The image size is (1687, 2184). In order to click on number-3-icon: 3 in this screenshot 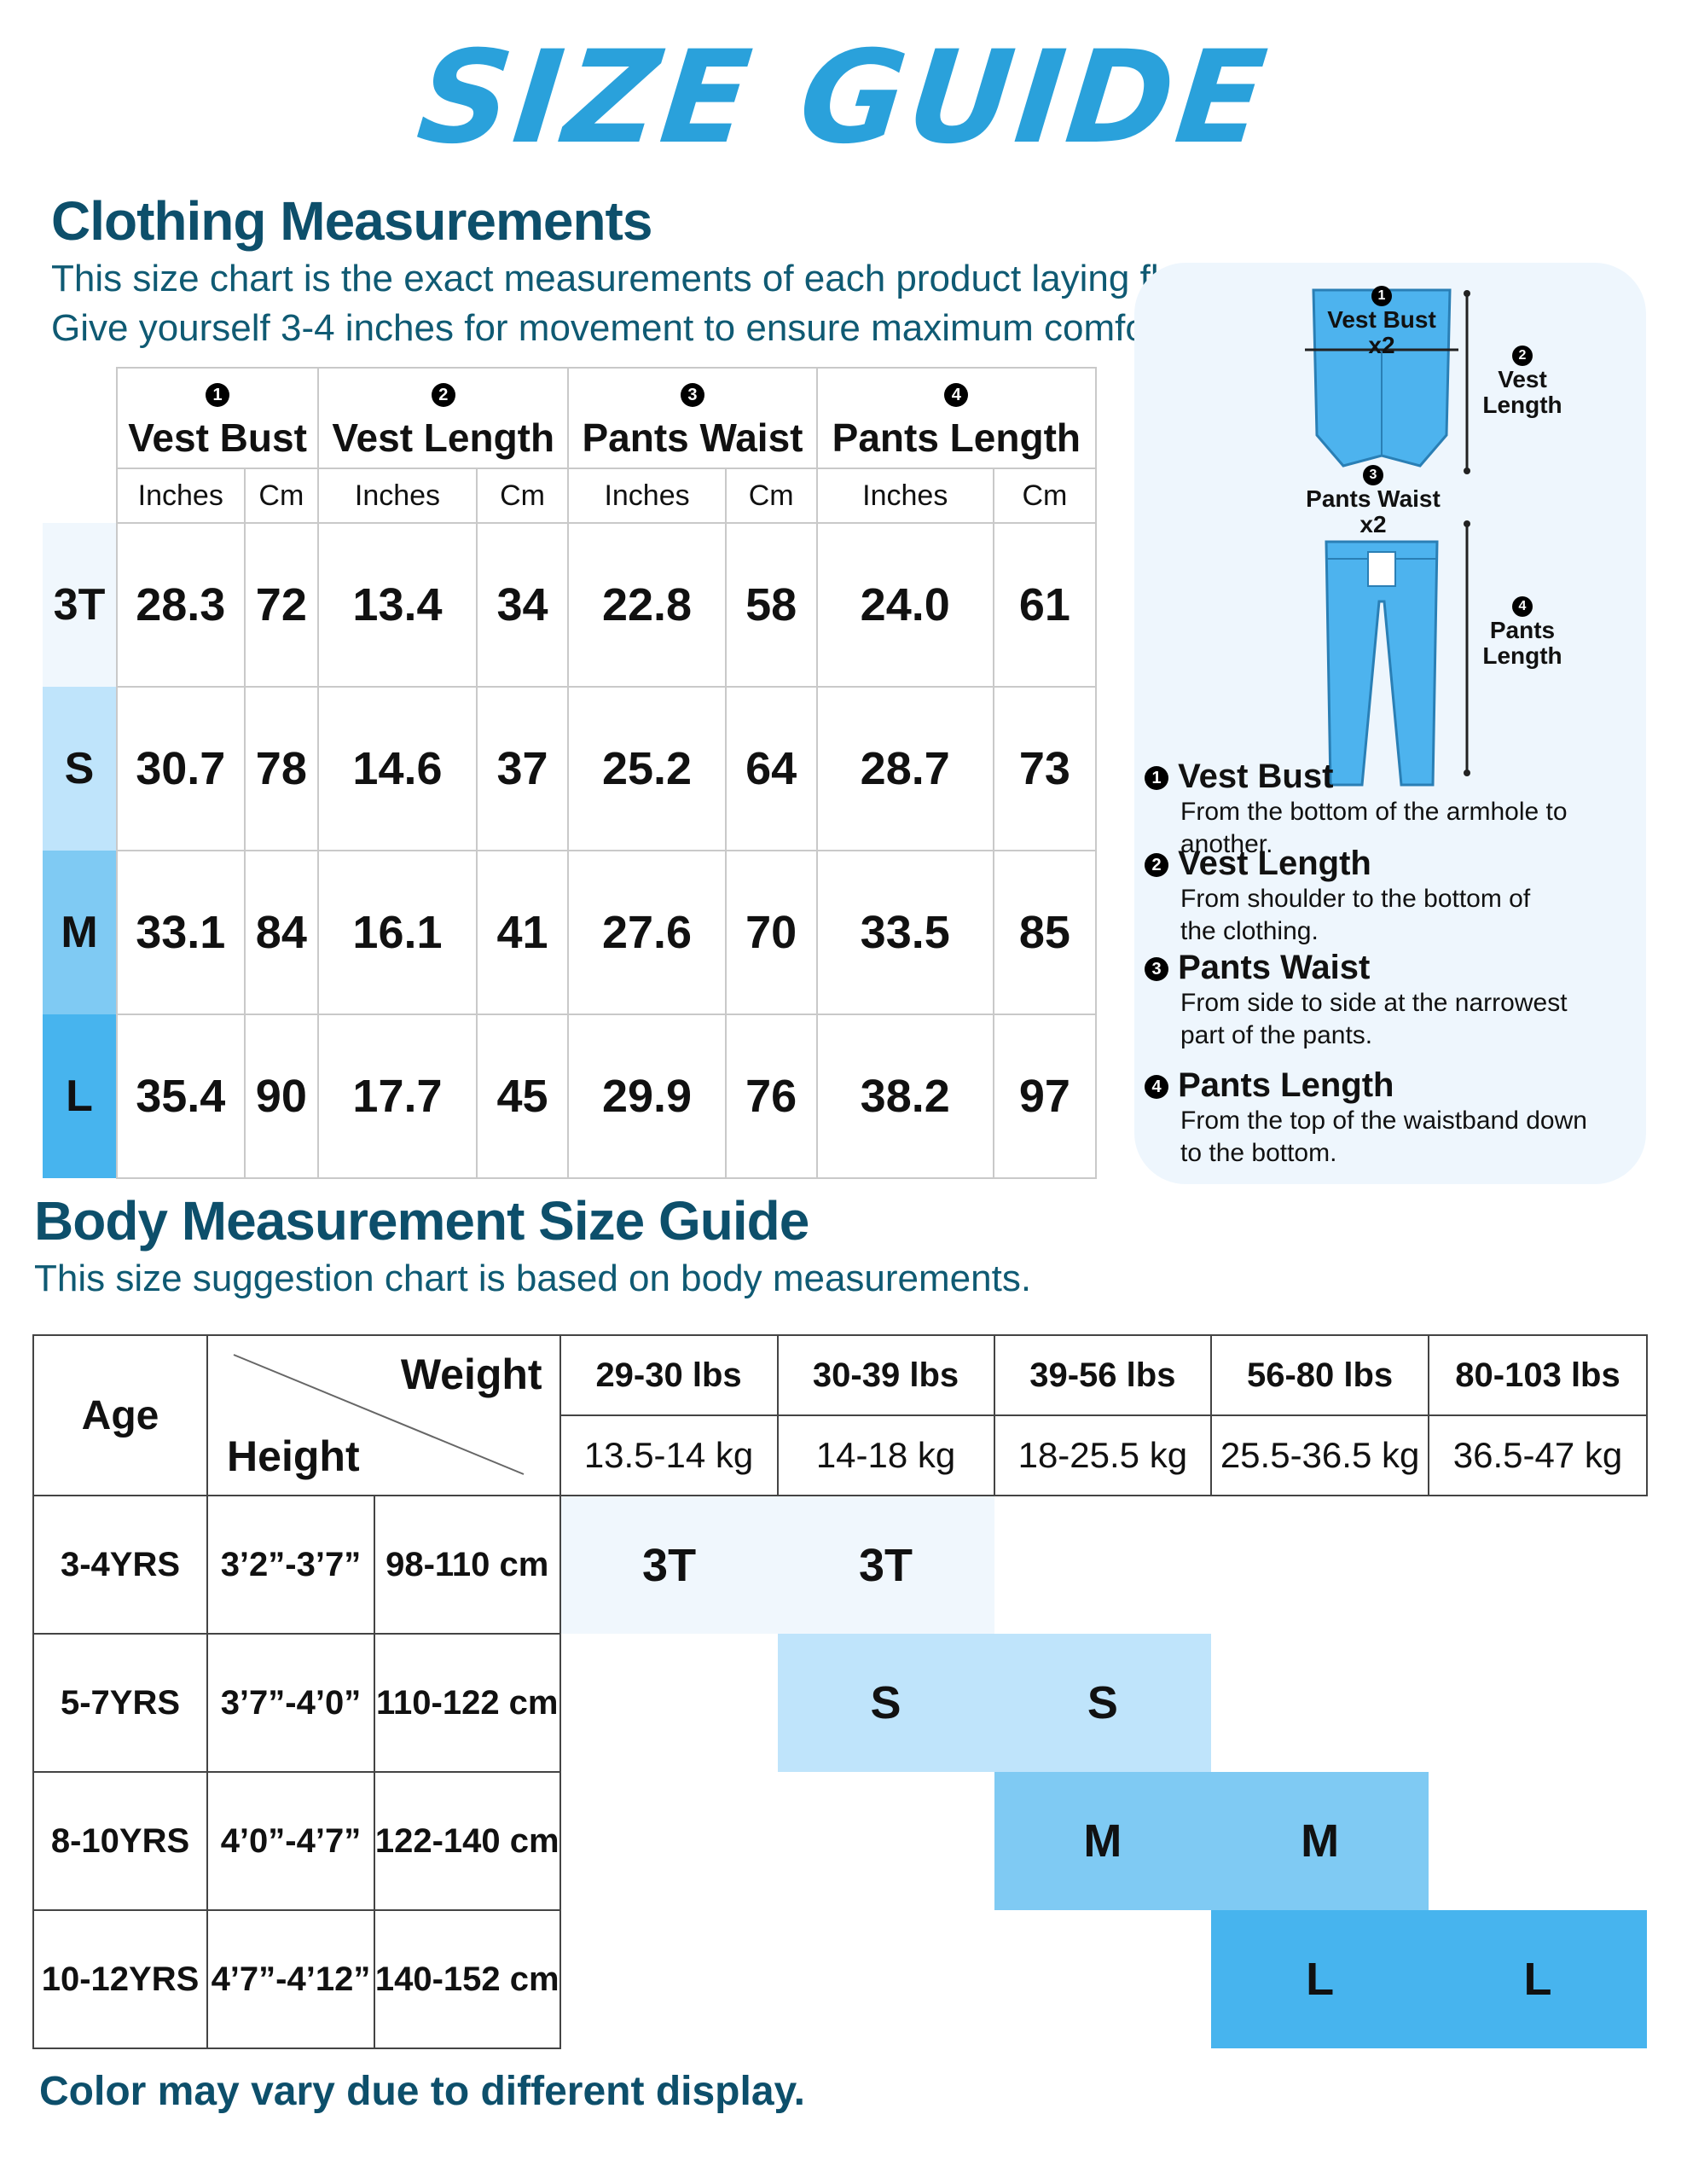, I will do `click(1156, 969)`.